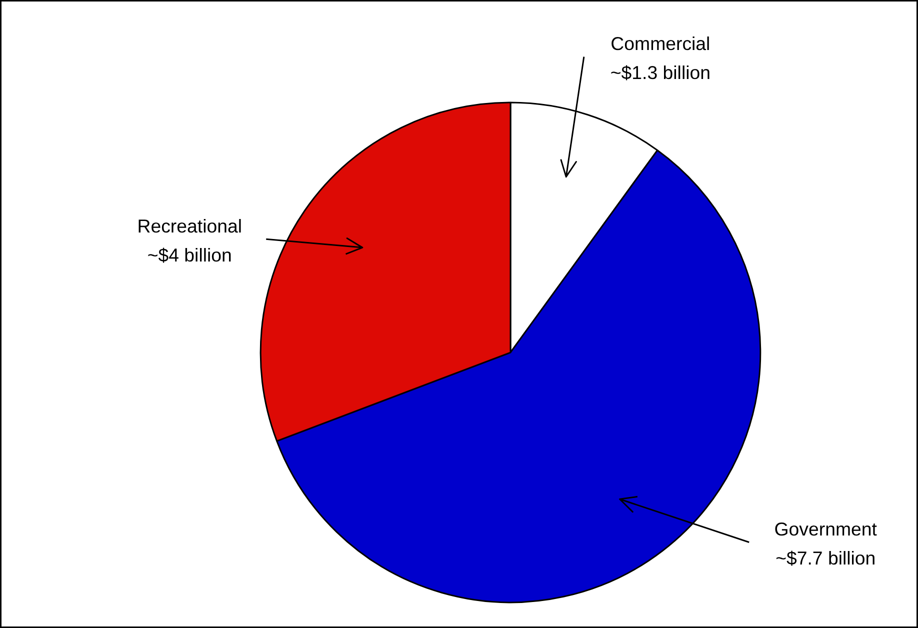  I want to click on data-label: ~$4 billion, so click(189, 255).